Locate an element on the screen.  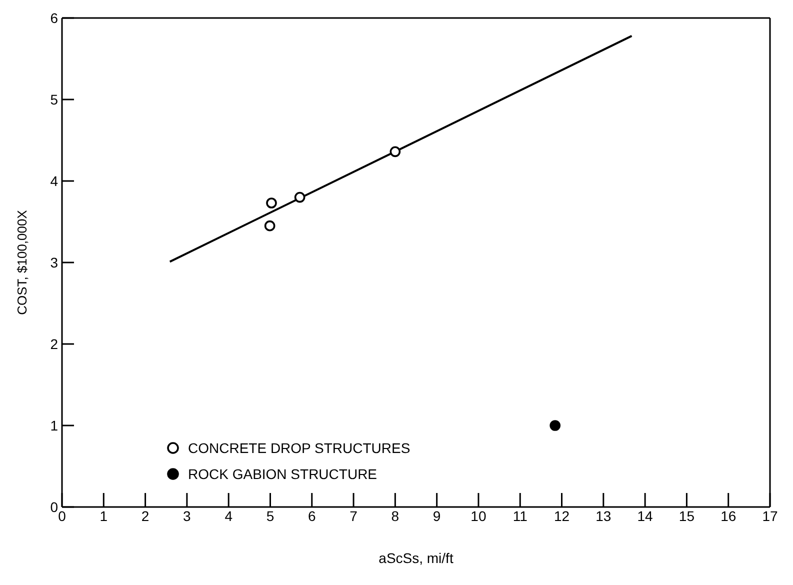
y-tick-label: 3 is located at coordinates (54, 262).